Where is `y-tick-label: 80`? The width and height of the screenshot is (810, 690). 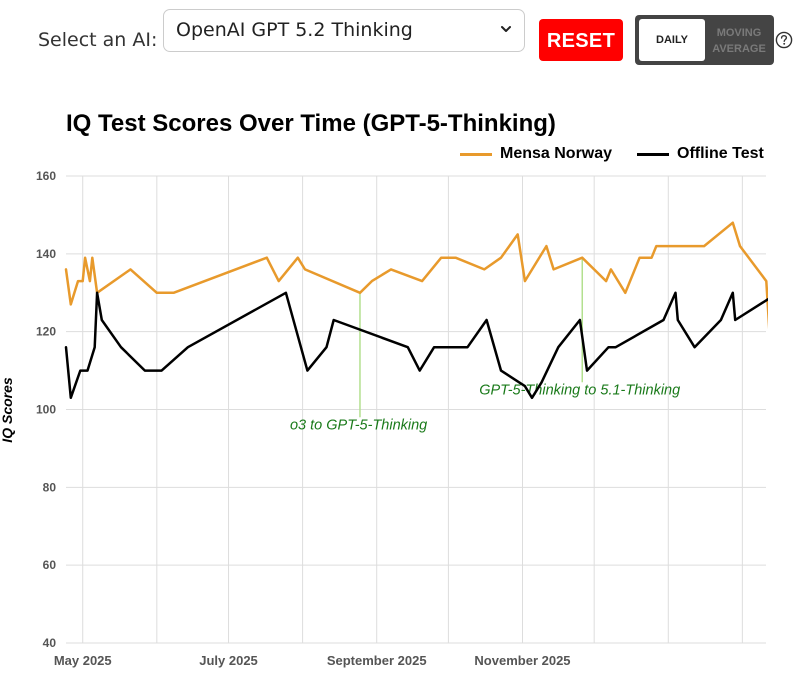 y-tick-label: 80 is located at coordinates (50, 487).